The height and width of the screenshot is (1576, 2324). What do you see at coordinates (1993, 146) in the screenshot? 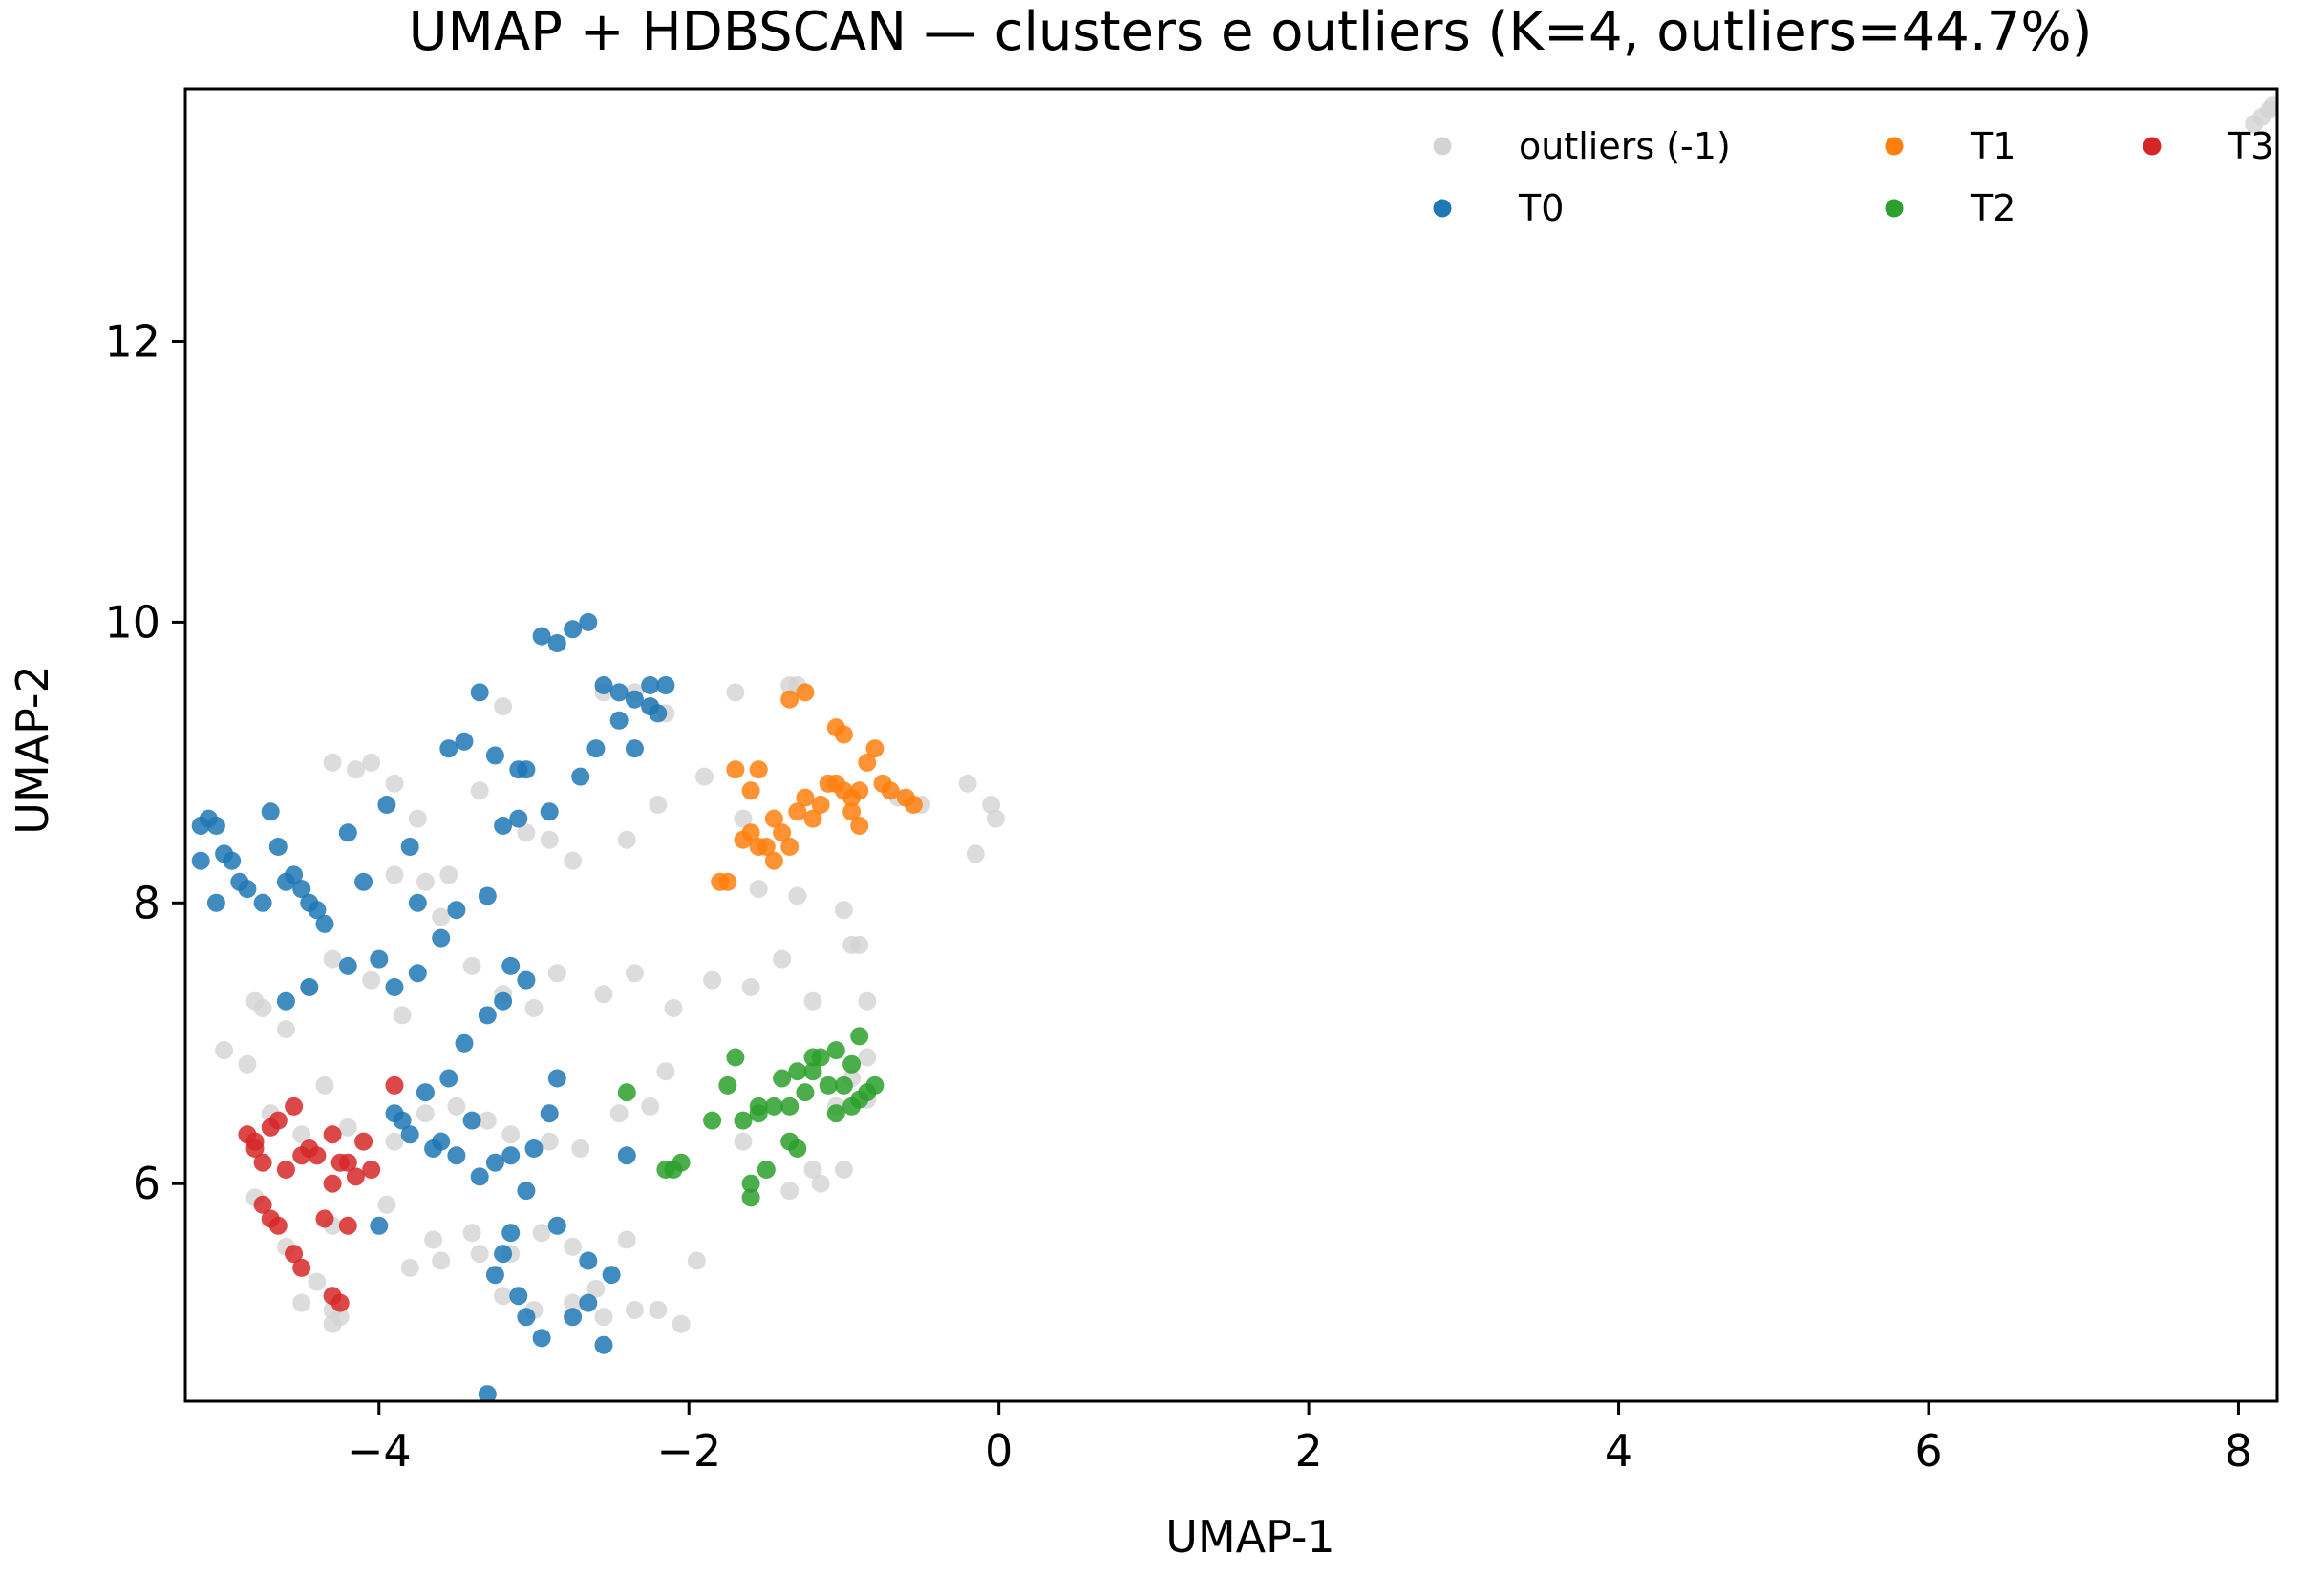
I see `legend-label: T1` at bounding box center [1993, 146].